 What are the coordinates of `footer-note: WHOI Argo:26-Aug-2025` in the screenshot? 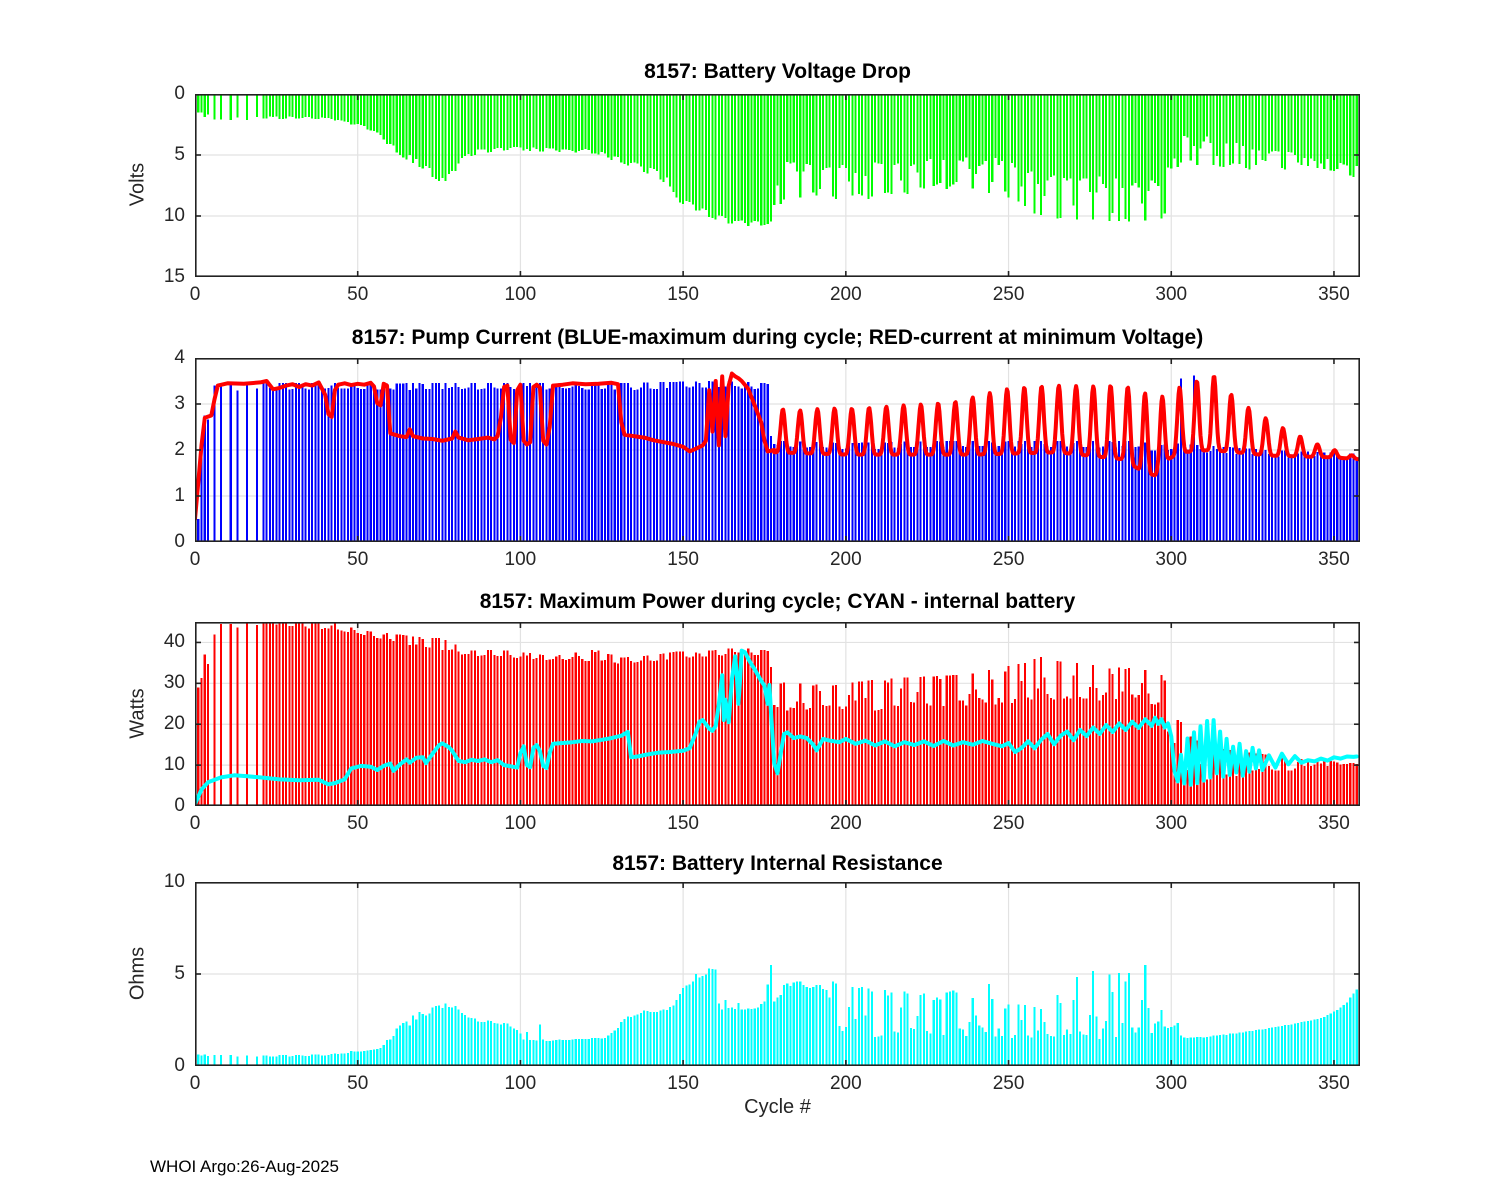 It's located at (244, 1166).